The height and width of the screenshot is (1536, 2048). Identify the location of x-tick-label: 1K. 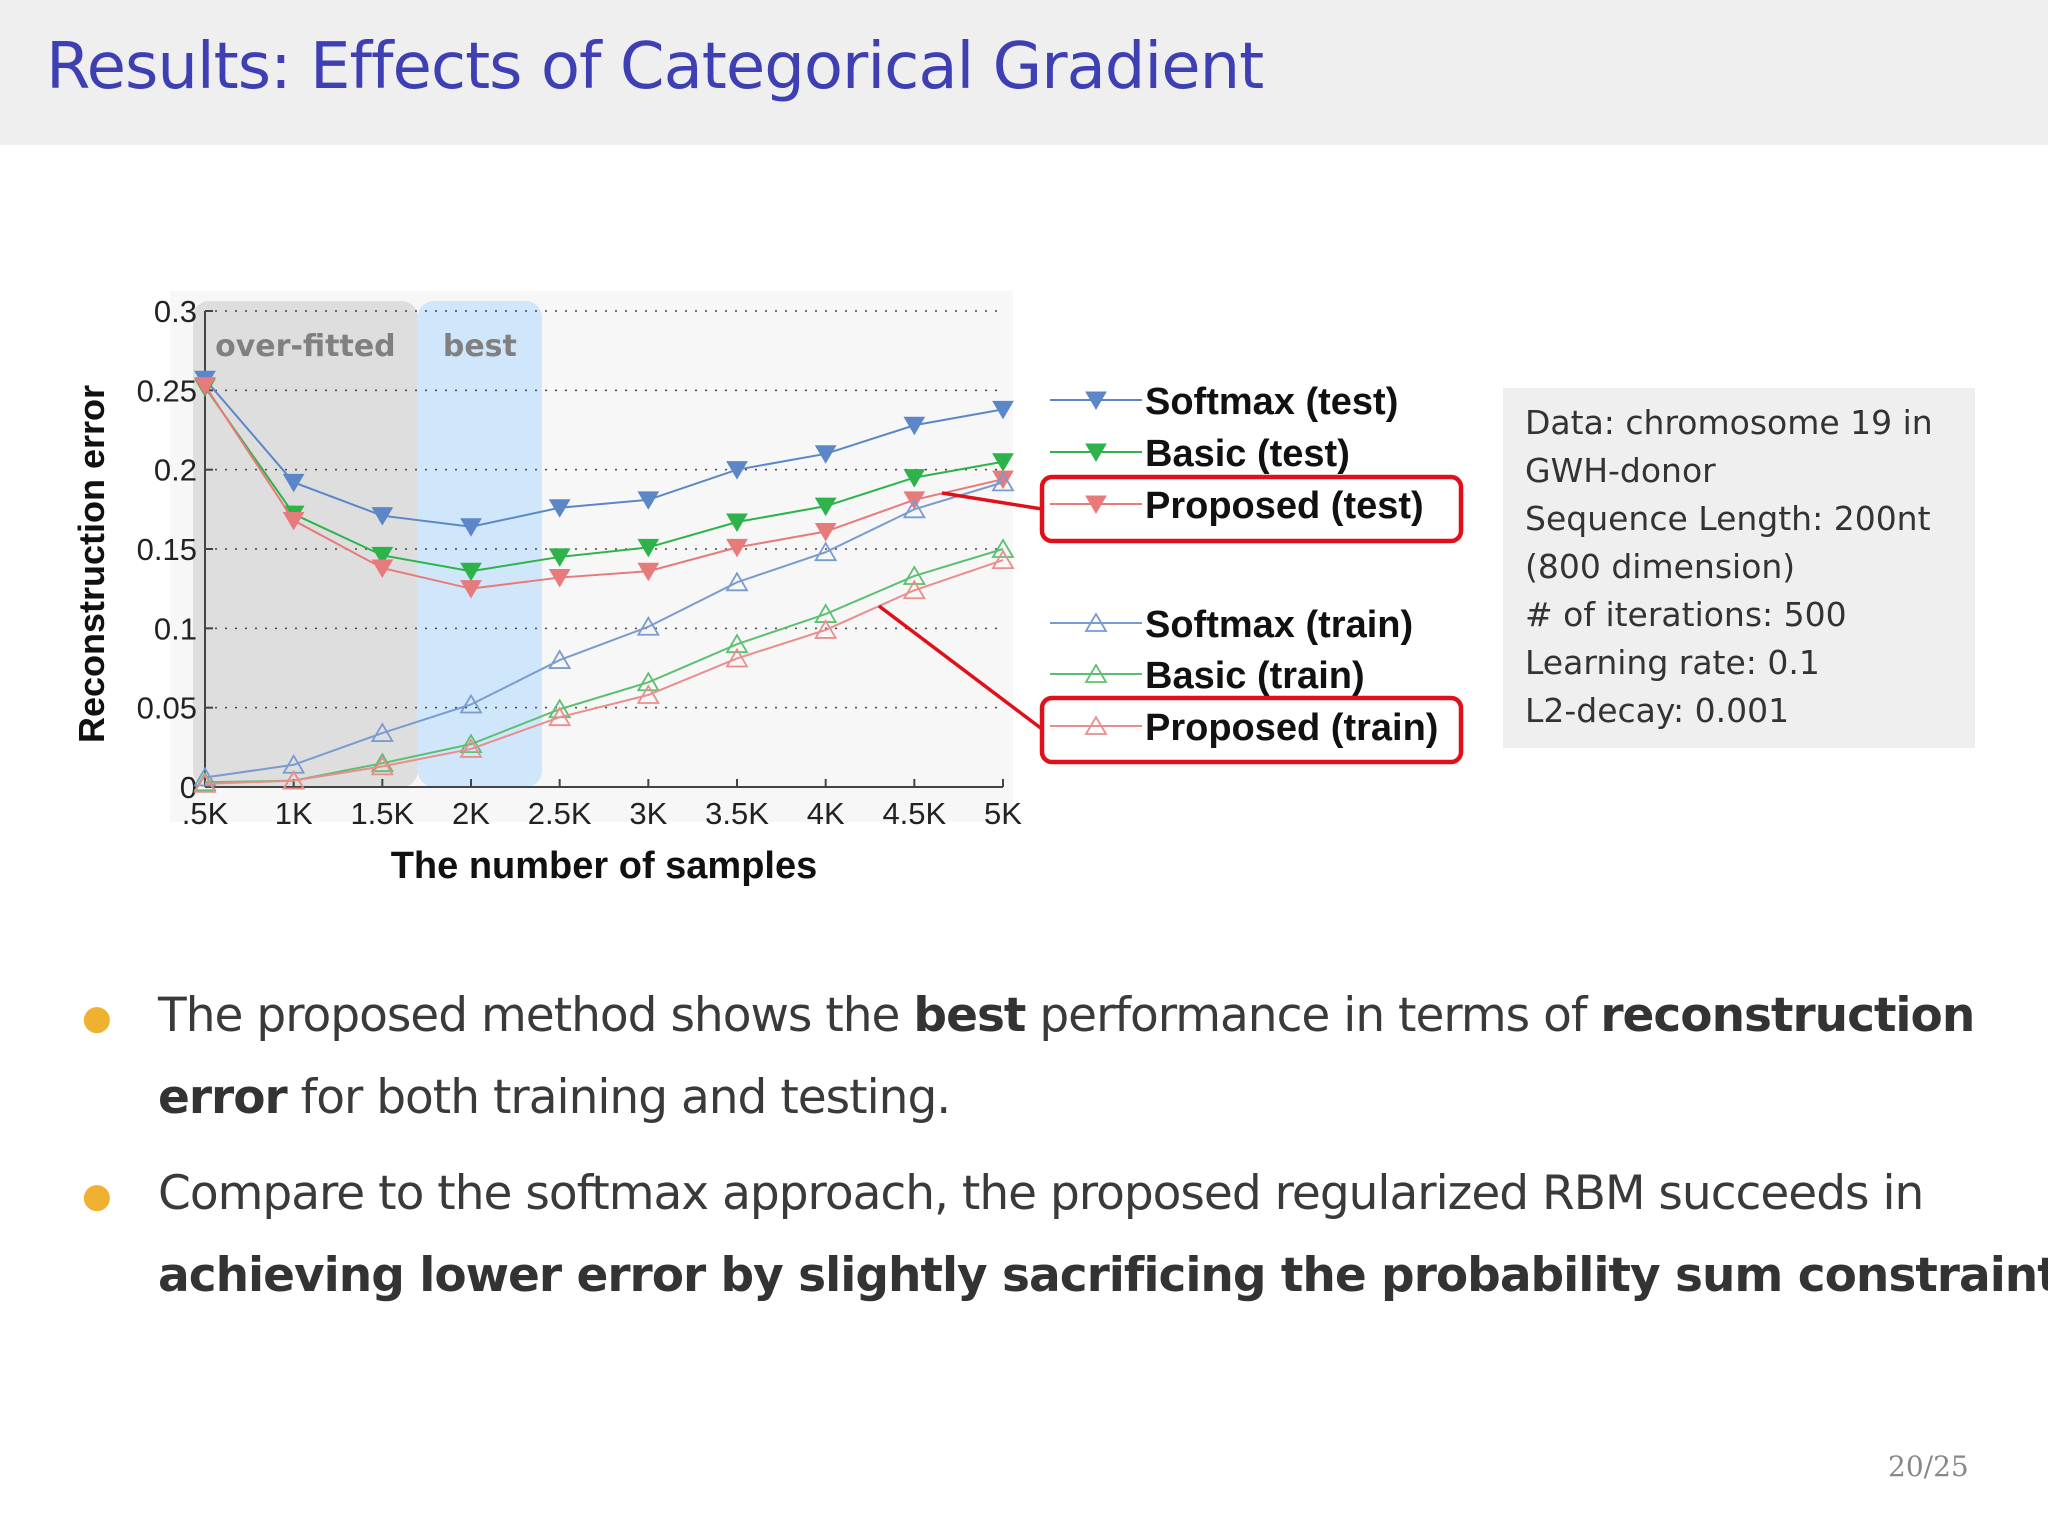
(294, 813).